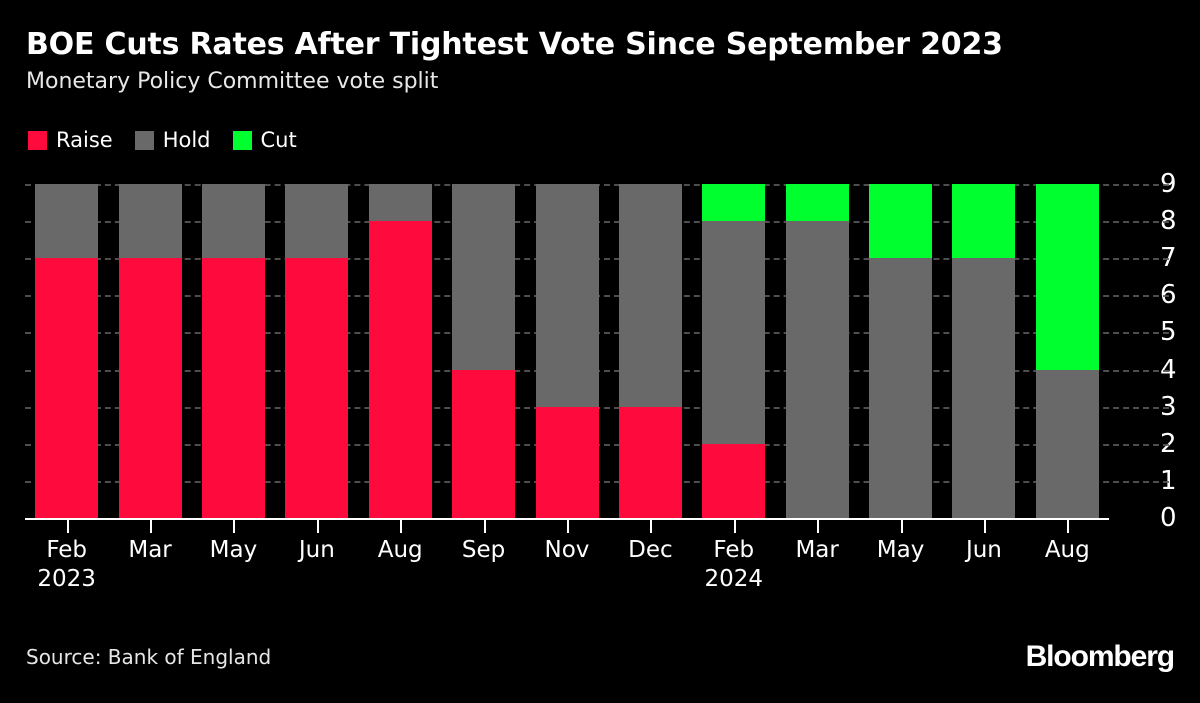 This screenshot has width=1200, height=703. I want to click on x-axis-label: Nov, so click(566, 550).